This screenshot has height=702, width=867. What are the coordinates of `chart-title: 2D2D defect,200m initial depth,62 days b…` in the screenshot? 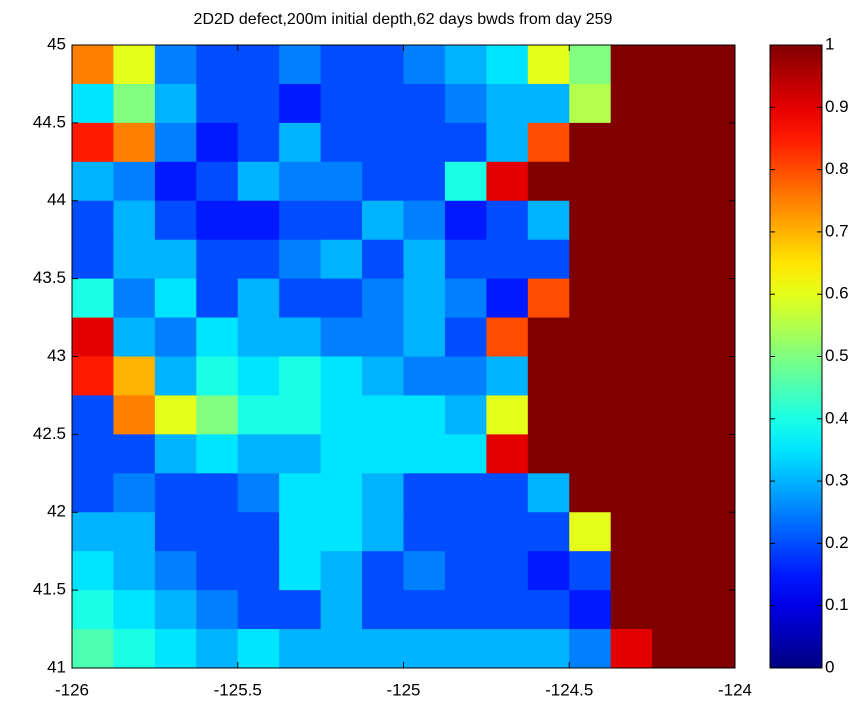 It's located at (403, 19).